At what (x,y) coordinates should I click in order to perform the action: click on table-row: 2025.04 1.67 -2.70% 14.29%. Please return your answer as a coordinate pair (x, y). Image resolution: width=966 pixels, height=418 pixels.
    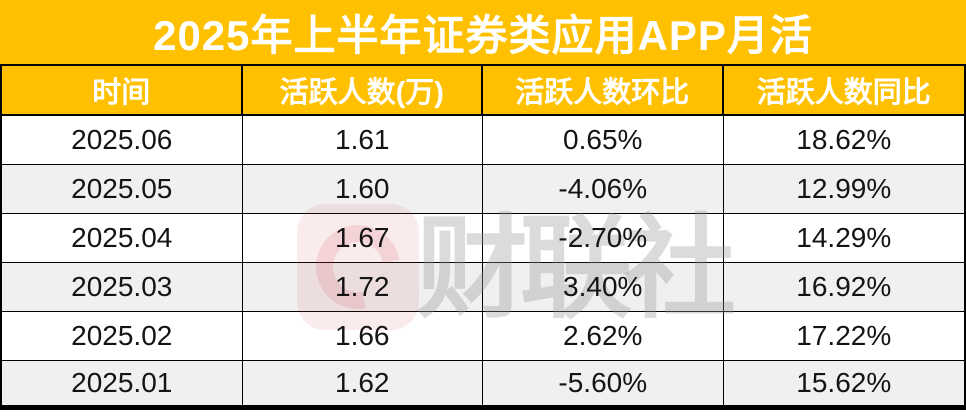
    Looking at the image, I should click on (483, 238).